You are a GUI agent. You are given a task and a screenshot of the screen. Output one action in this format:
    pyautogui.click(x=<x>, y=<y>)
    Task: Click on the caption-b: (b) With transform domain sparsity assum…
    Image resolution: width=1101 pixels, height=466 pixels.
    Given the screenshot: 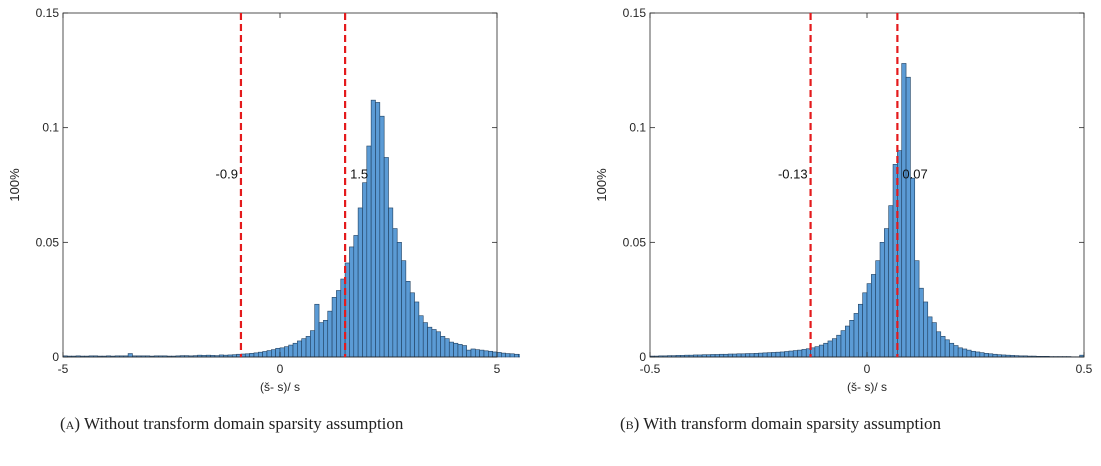 What is the action you would take?
    pyautogui.click(x=855, y=423)
    